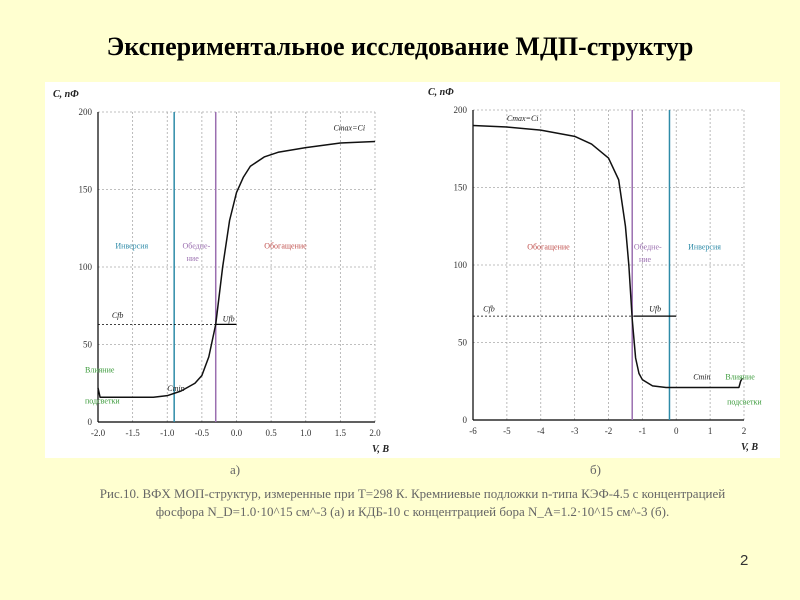 The image size is (800, 600). I want to click on label-b: б), so click(595, 469).